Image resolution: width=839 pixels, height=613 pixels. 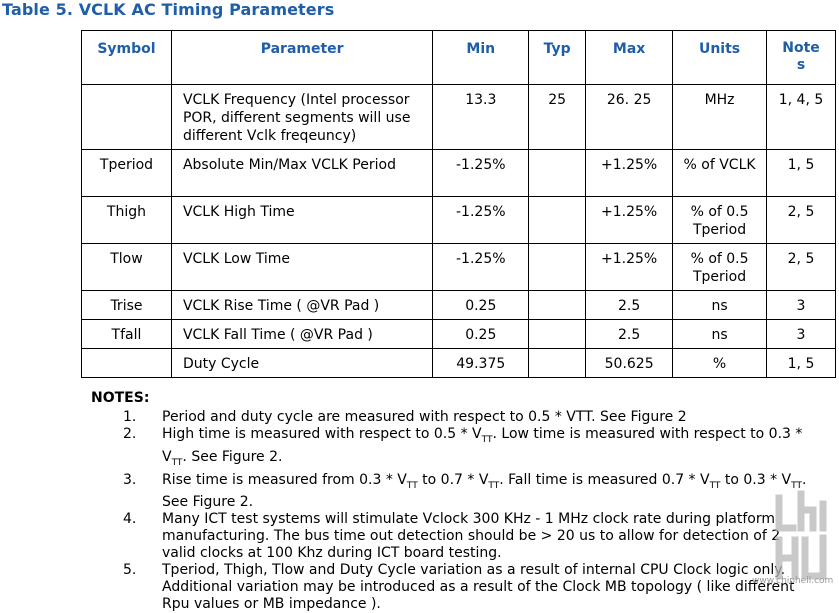 What do you see at coordinates (302, 173) in the screenshot?
I see `cell-parameter: Absolute Min/Max VCLK Period` at bounding box center [302, 173].